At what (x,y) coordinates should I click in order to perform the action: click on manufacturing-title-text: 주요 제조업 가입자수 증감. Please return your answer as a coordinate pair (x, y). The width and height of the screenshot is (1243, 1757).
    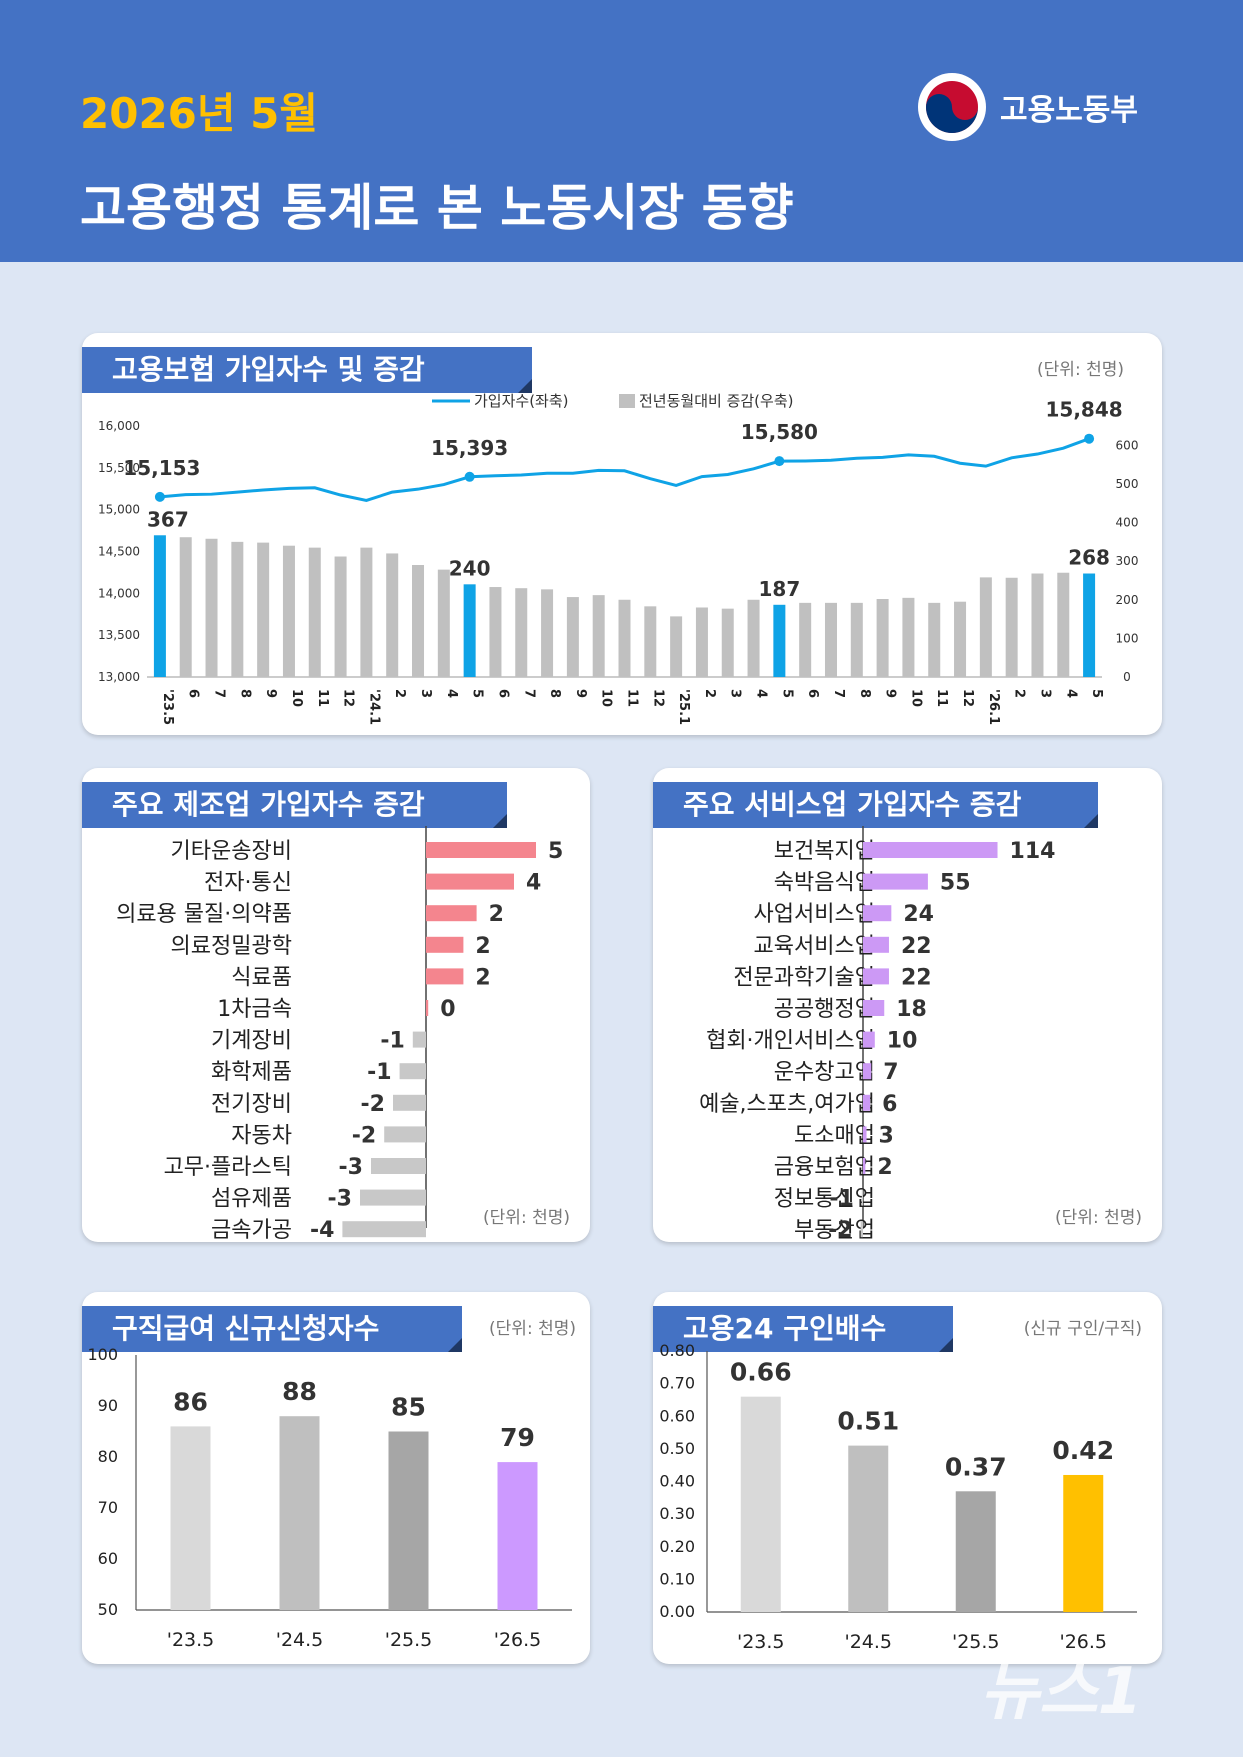
    Looking at the image, I should click on (268, 804).